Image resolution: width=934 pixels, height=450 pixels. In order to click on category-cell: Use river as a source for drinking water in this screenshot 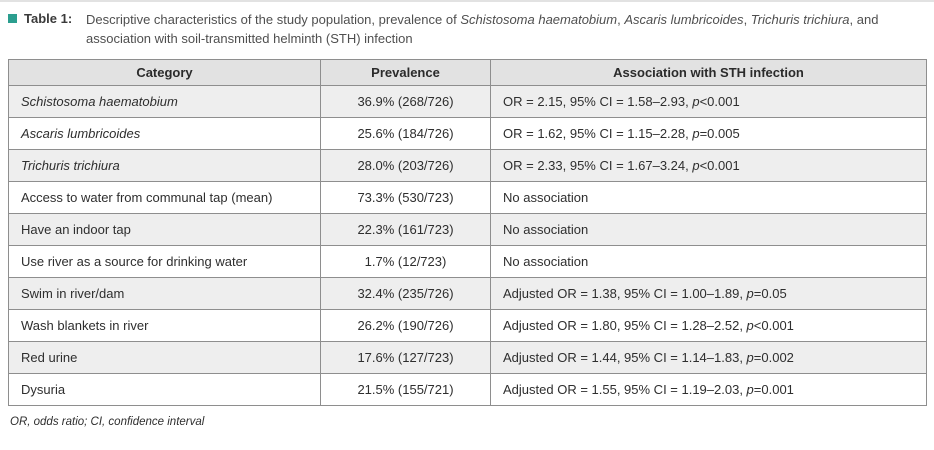, I will do `click(164, 261)`.